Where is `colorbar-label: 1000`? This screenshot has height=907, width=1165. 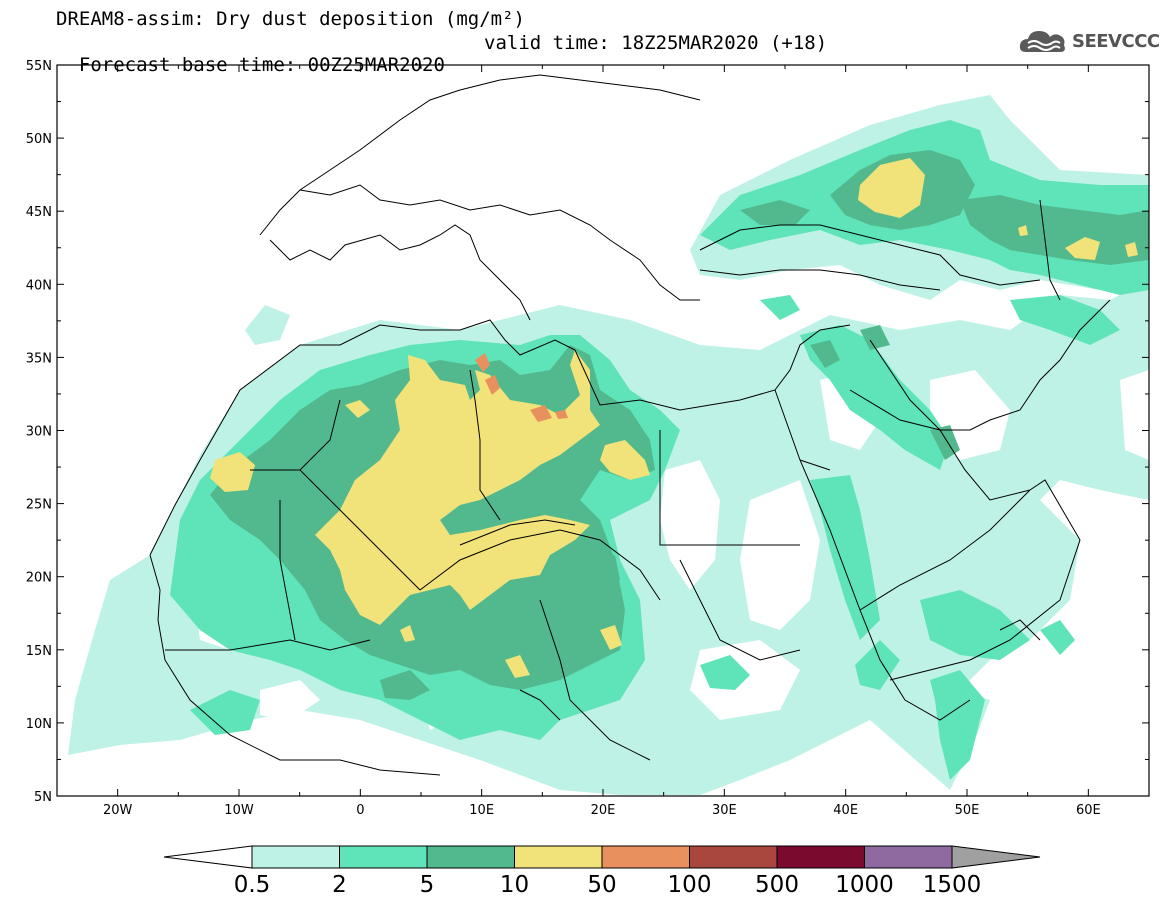
colorbar-label: 1000 is located at coordinates (864, 885).